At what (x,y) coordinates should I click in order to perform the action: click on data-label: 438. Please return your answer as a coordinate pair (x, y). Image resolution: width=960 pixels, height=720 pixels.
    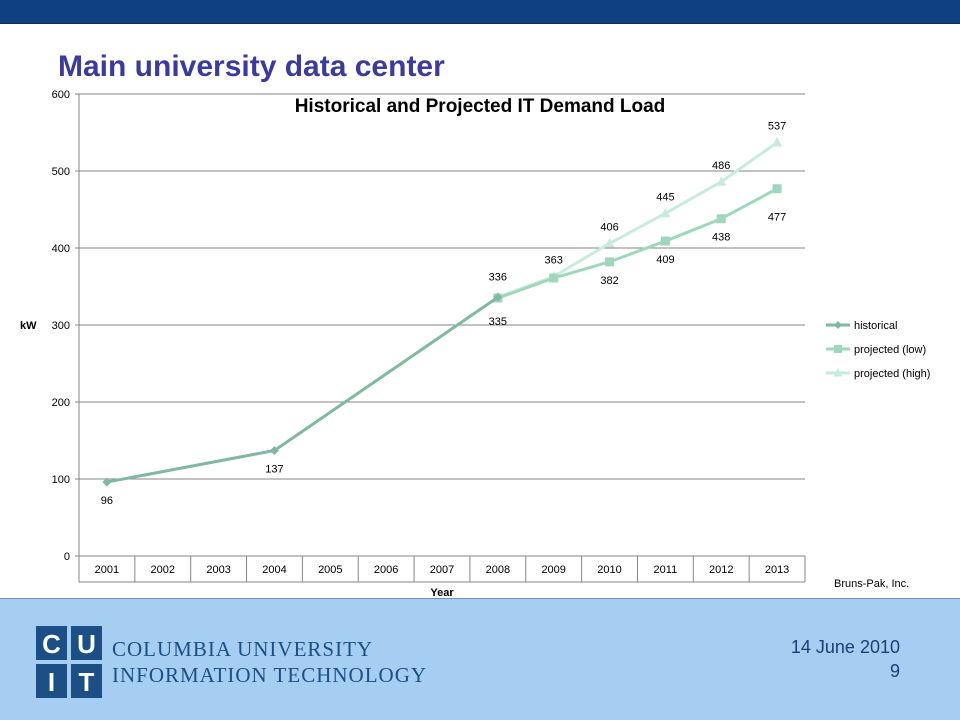
    Looking at the image, I should click on (721, 238).